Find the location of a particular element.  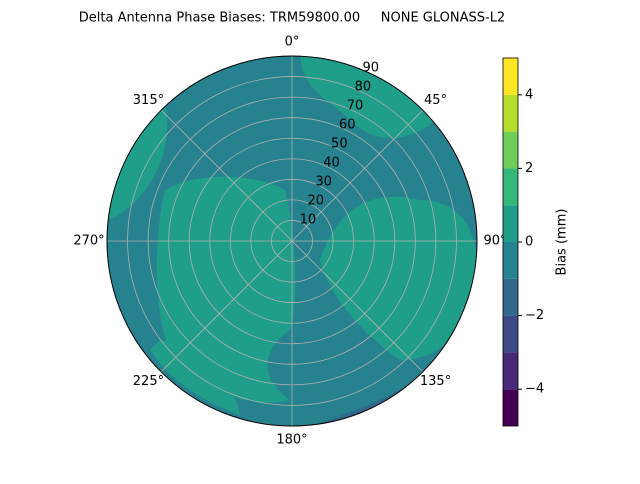

theta-tick-label: 270° is located at coordinates (88, 241).